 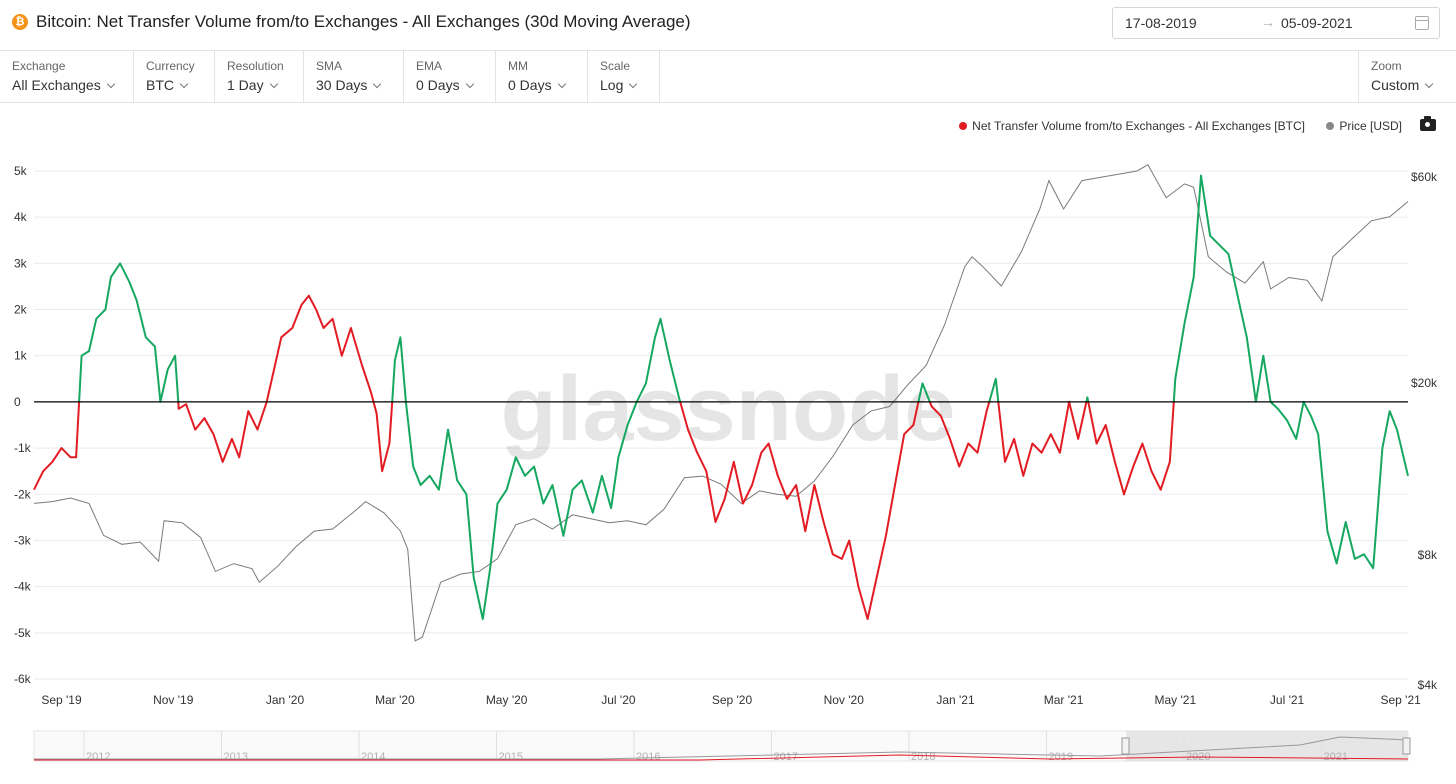 What do you see at coordinates (1422, 23) in the screenshot?
I see `calendar-icon` at bounding box center [1422, 23].